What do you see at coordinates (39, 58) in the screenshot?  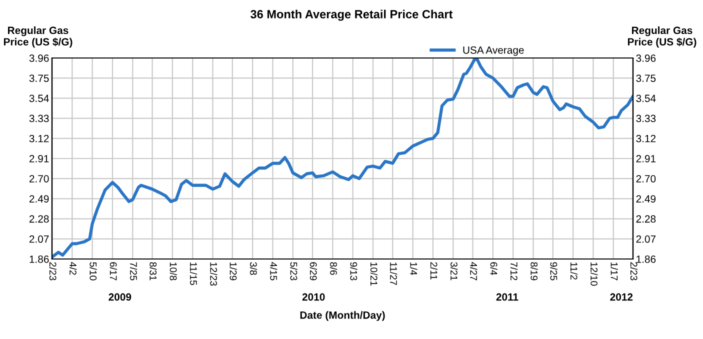 I see `y-tick-label: 3.96` at bounding box center [39, 58].